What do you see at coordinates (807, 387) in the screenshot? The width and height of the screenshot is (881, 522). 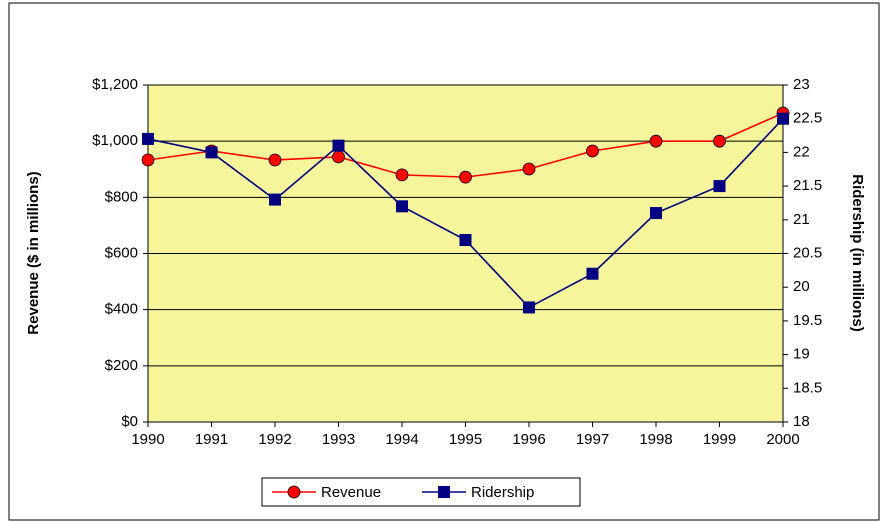 I see `y2-tick-label: 18.5` at bounding box center [807, 387].